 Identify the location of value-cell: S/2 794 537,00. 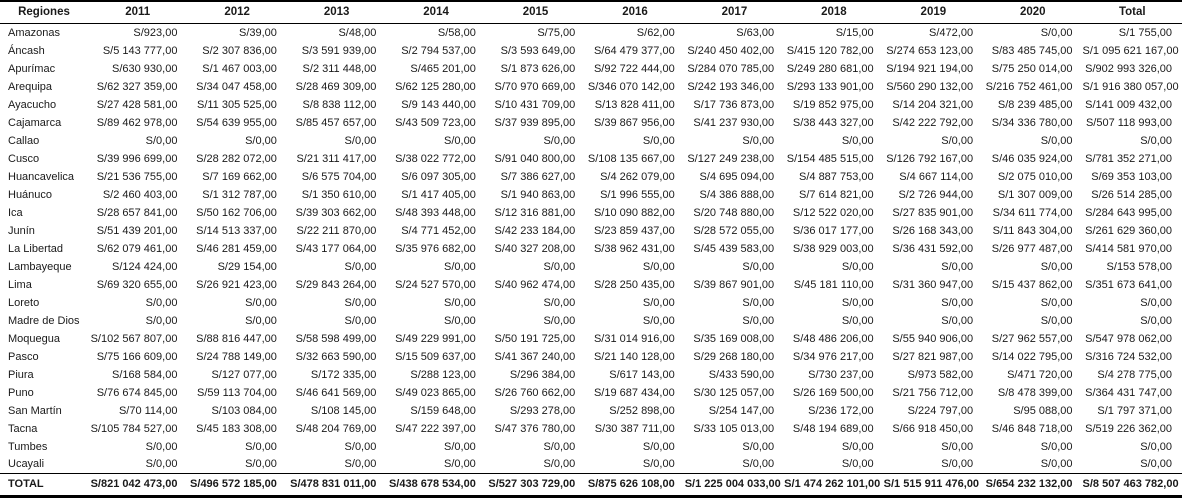
(438, 50).